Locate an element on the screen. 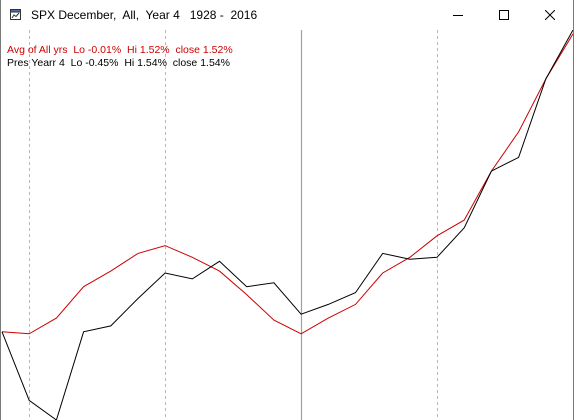 The width and height of the screenshot is (574, 420). close-icon is located at coordinates (550, 15).